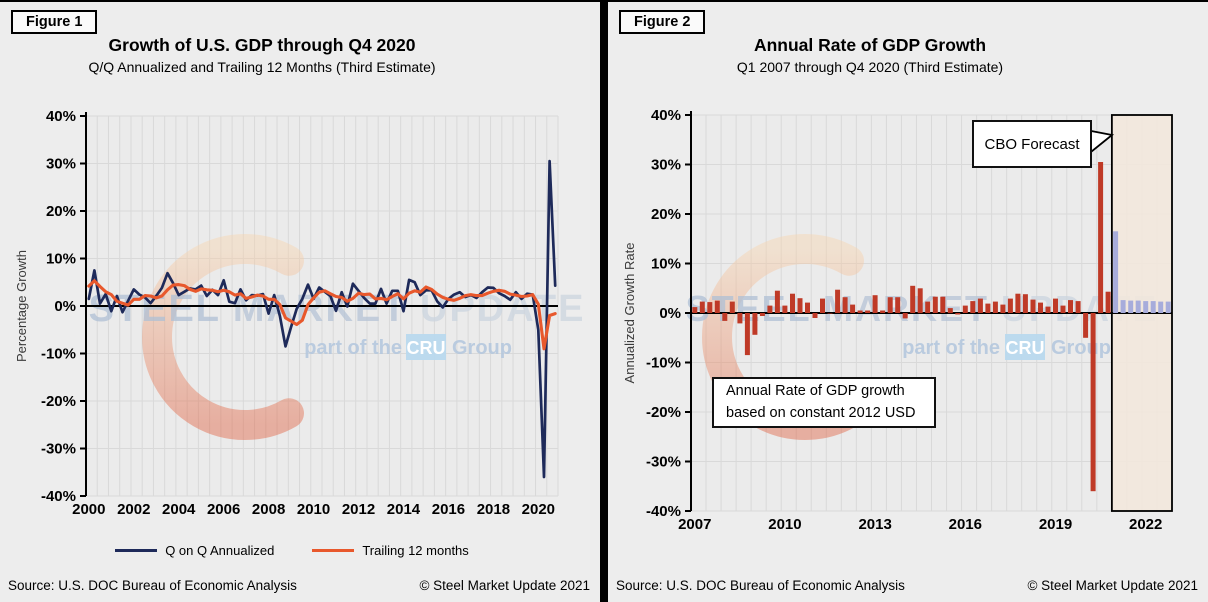 The width and height of the screenshot is (1208, 602). Describe the element at coordinates (133, 509) in the screenshot. I see `x-tick-label: 2002` at that location.